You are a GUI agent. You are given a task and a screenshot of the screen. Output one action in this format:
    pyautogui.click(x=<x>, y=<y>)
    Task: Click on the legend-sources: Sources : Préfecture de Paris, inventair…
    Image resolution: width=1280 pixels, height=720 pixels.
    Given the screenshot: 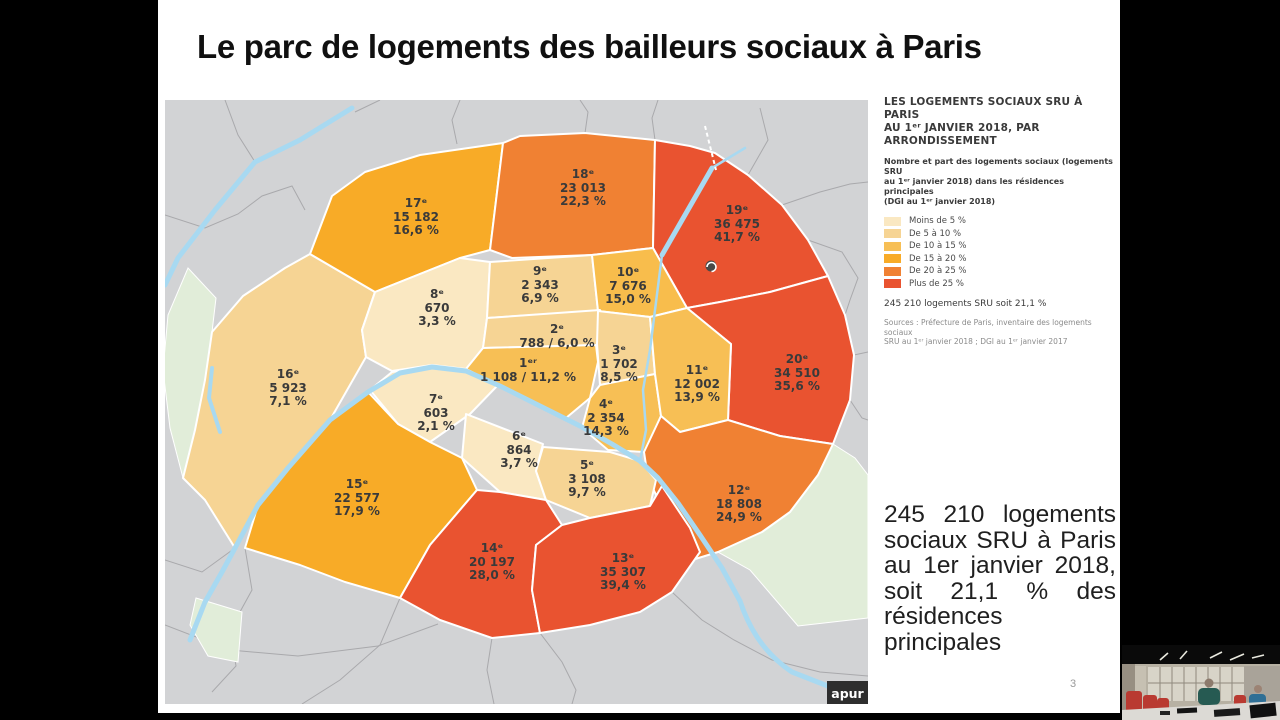 What is the action you would take?
    pyautogui.click(x=988, y=332)
    